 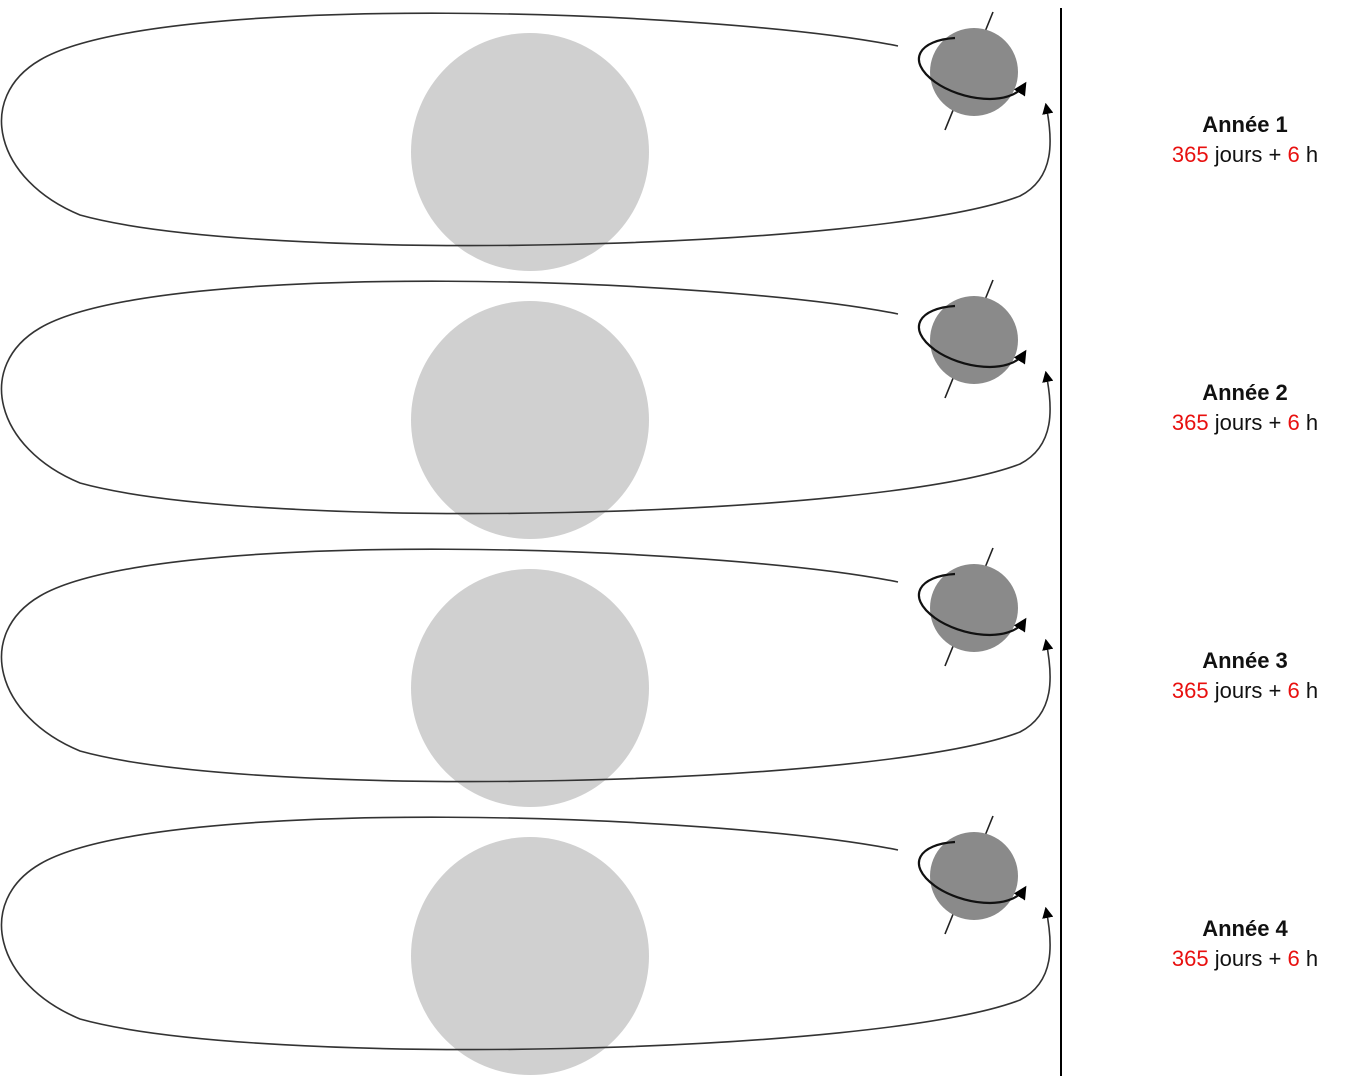 What do you see at coordinates (1245, 660) in the screenshot?
I see `year-title: Année 3` at bounding box center [1245, 660].